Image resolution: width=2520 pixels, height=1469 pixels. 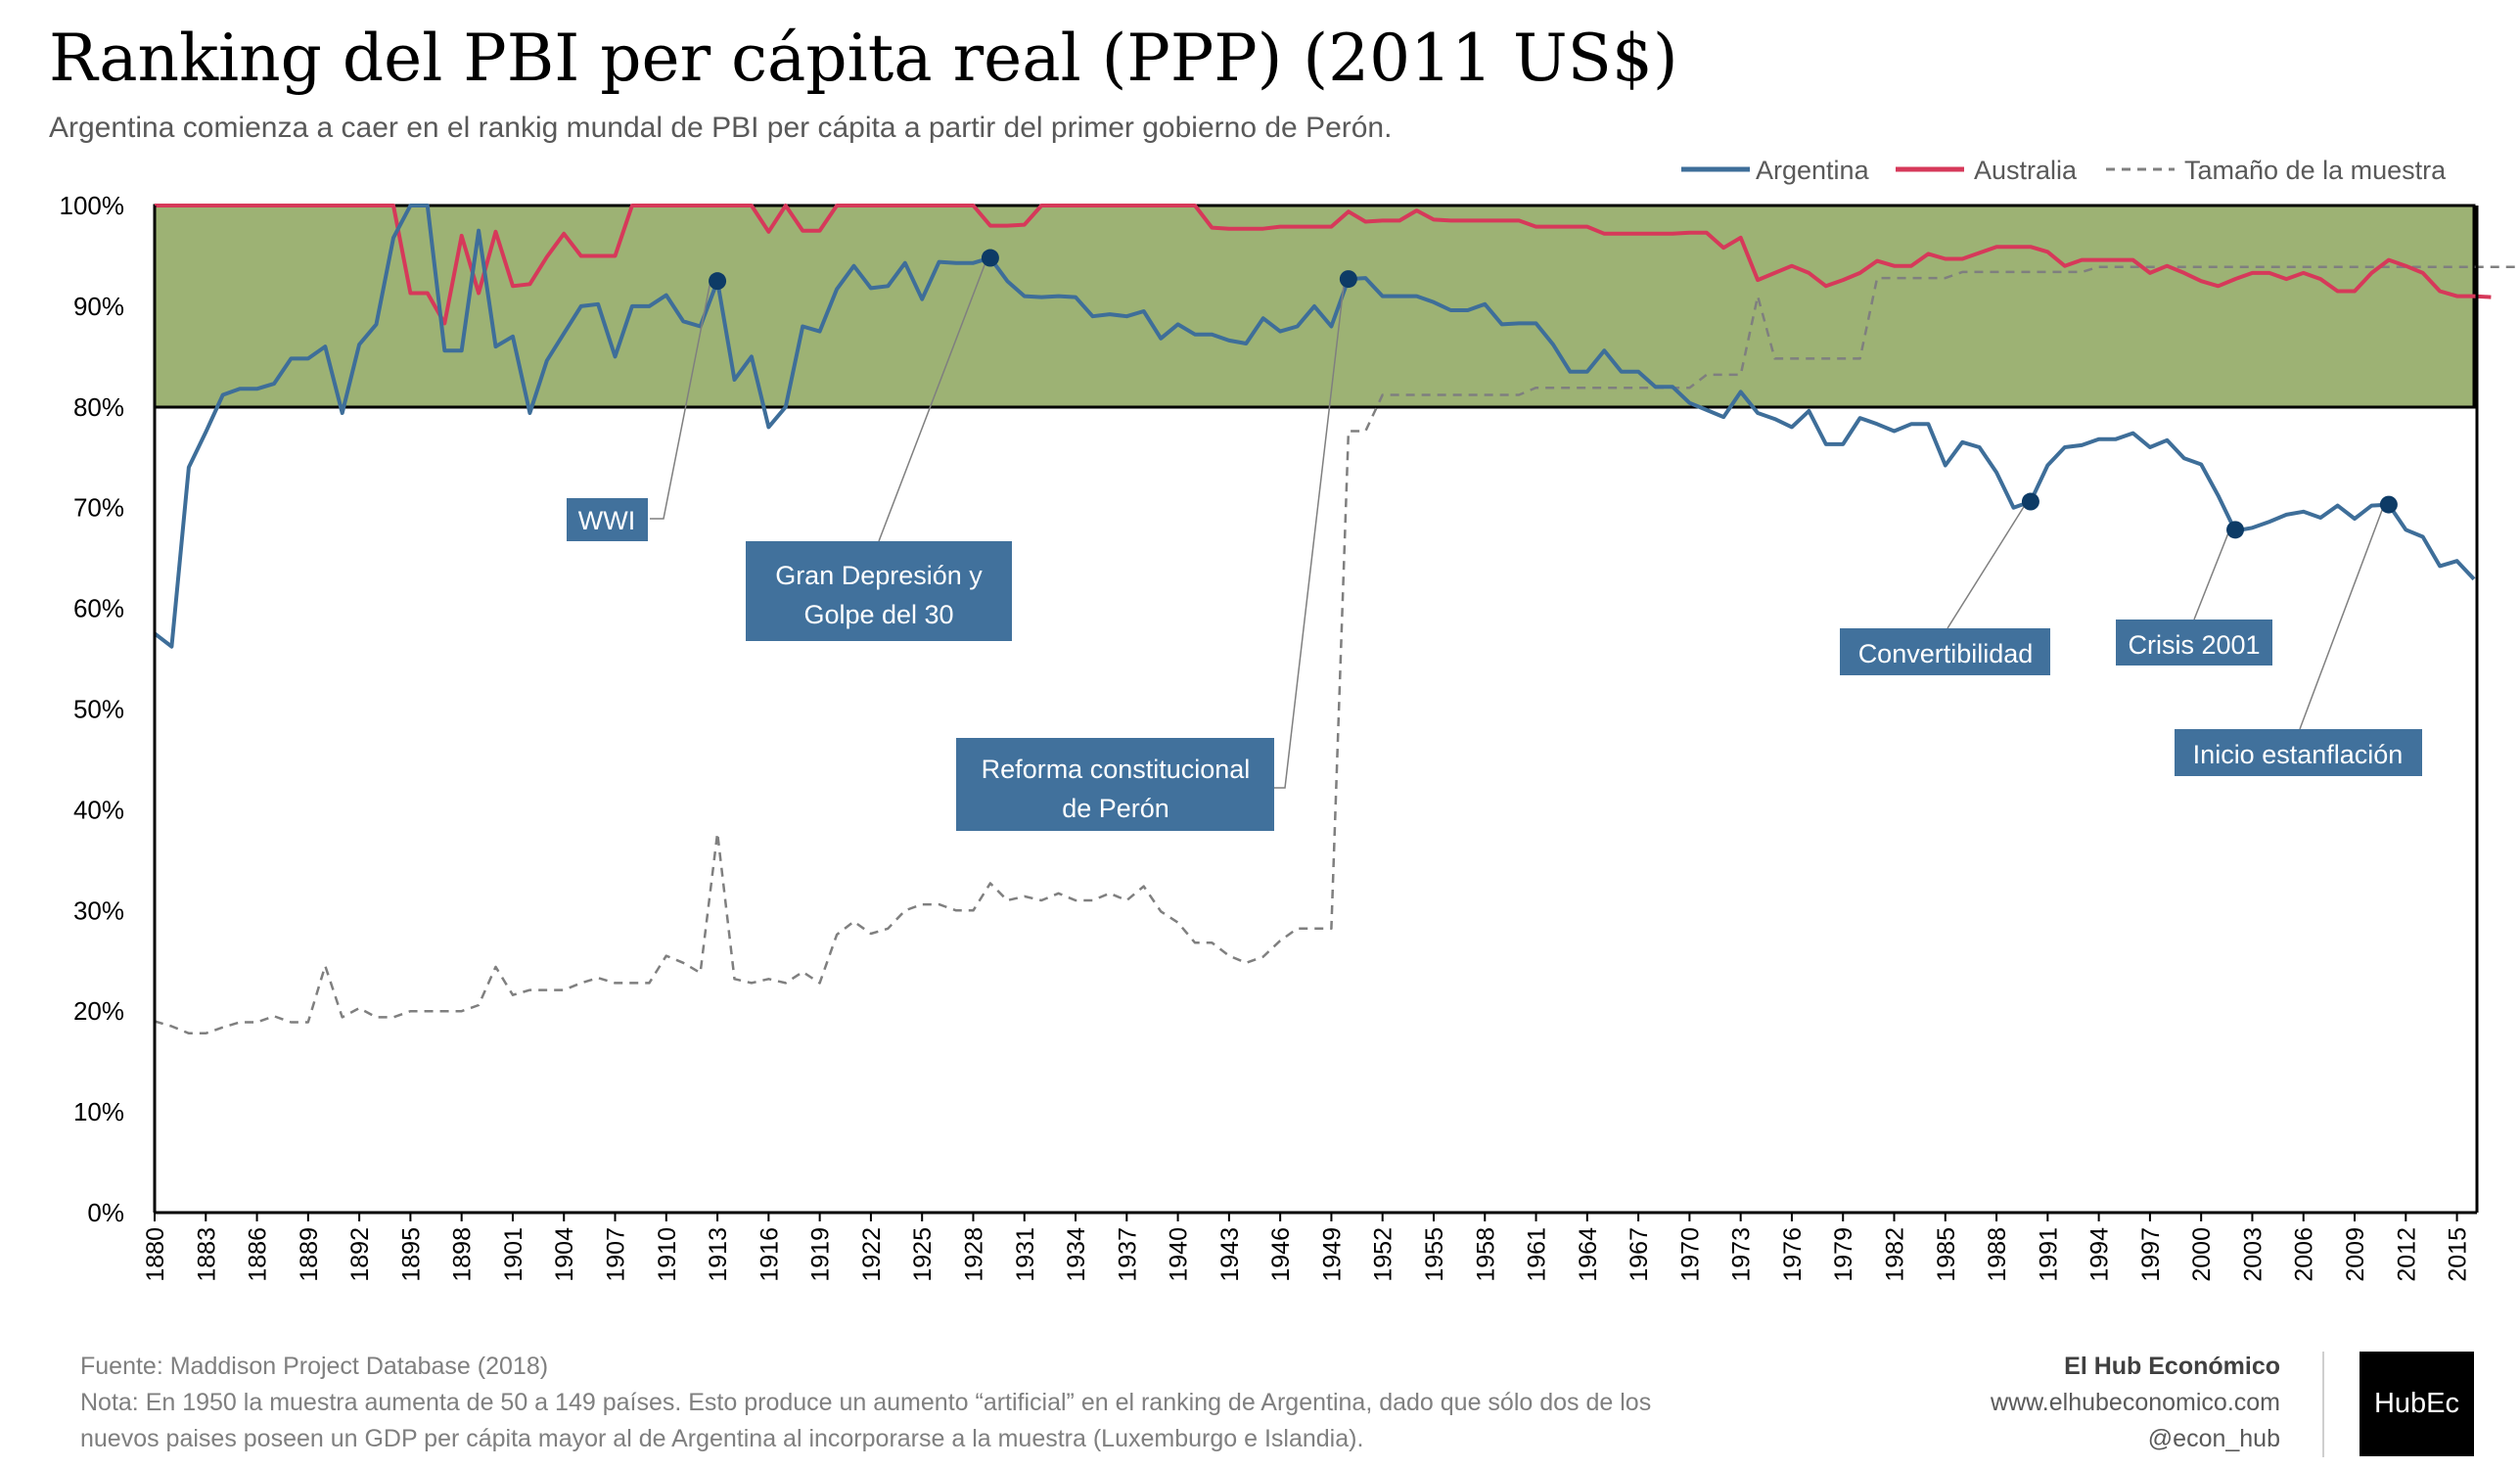 What do you see at coordinates (1813, 171) in the screenshot?
I see `legend-argentina-label: Argentina` at bounding box center [1813, 171].